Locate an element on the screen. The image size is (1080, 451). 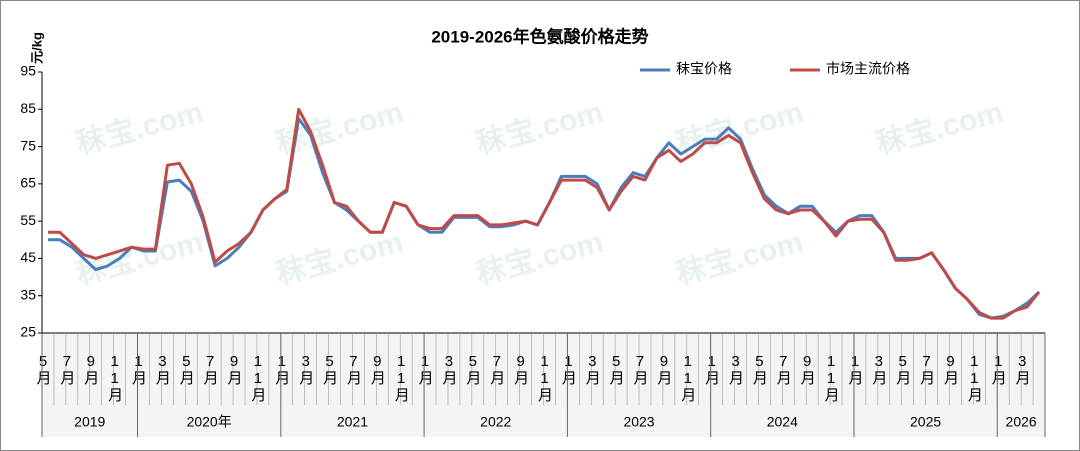
x-group-label: 2020年 is located at coordinates (209, 422).